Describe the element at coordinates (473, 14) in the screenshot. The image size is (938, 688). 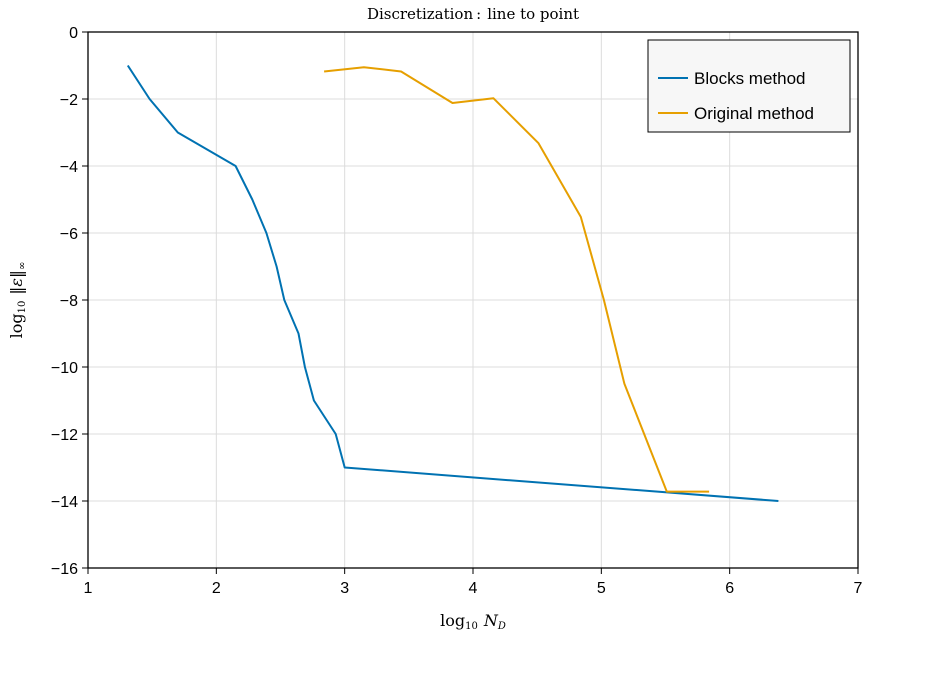
I see `chart-title: Discretization: line to point` at that location.